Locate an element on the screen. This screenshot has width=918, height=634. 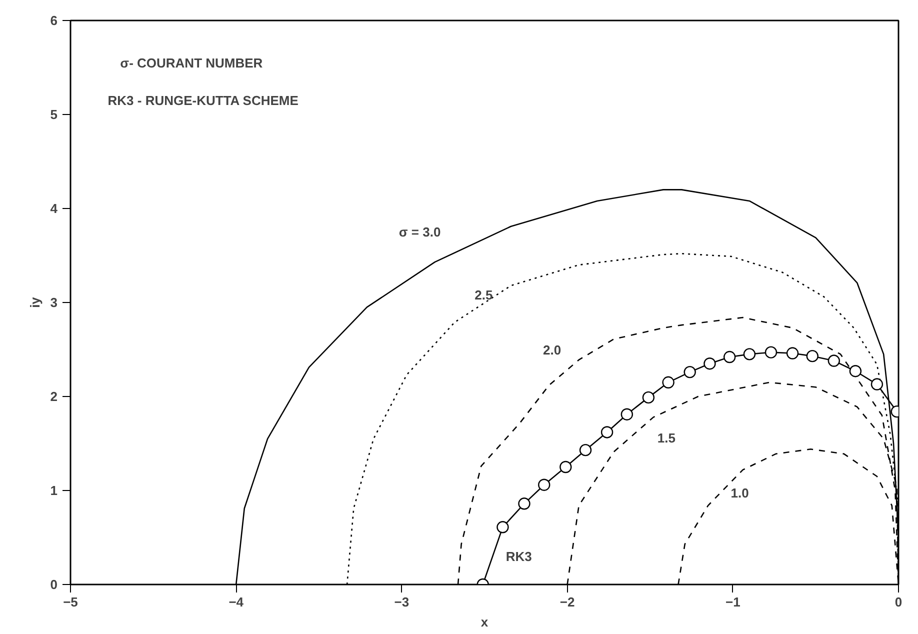
x-tick-label: −4 is located at coordinates (236, 602).